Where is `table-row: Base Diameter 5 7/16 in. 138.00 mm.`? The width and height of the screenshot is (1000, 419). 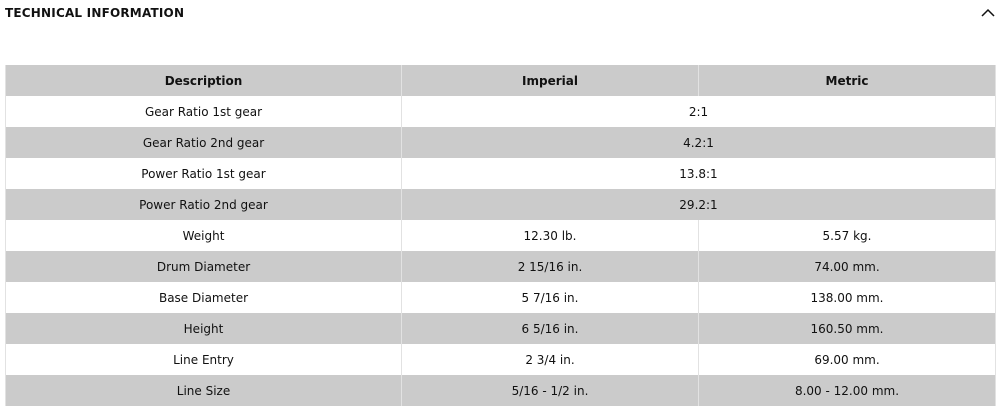
table-row: Base Diameter 5 7/16 in. 138.00 mm. is located at coordinates (500, 297).